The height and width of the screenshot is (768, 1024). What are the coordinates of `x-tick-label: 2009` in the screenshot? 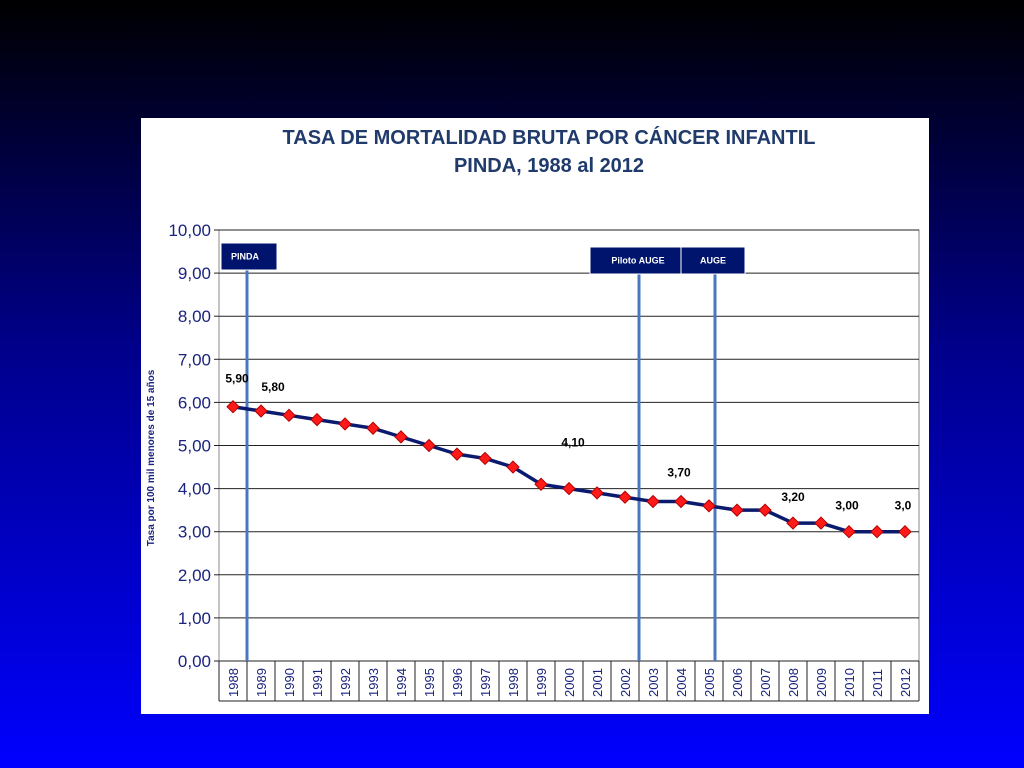 It's located at (821, 682).